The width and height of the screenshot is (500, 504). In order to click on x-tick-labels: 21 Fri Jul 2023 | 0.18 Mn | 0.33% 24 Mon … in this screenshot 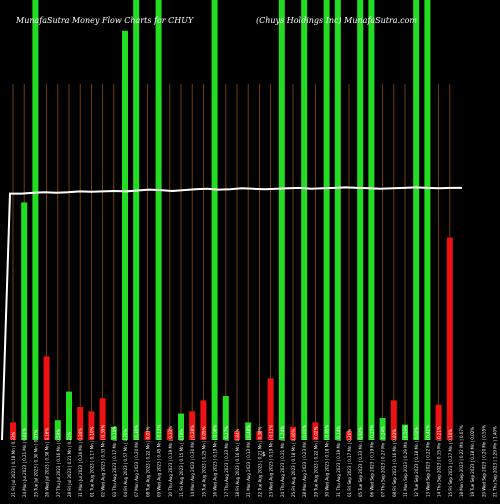, I will do `click(254, 461)`.